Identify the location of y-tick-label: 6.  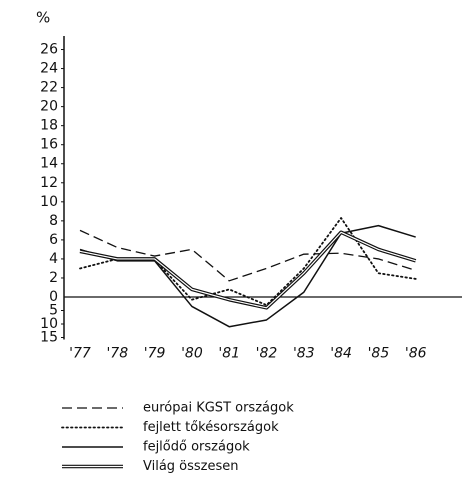
(53, 240).